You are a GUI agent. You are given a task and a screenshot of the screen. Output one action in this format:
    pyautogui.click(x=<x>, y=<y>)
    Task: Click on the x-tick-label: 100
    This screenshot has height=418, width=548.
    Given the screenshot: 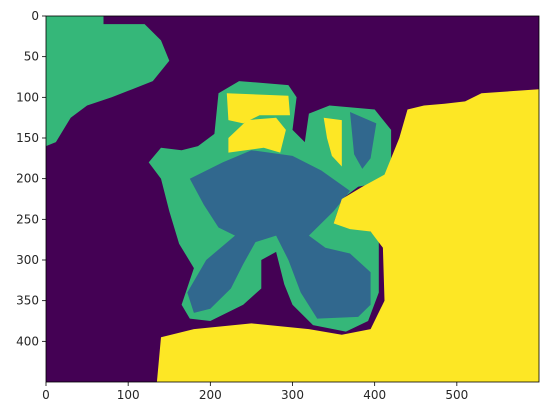 What is the action you would take?
    pyautogui.click(x=128, y=395)
    